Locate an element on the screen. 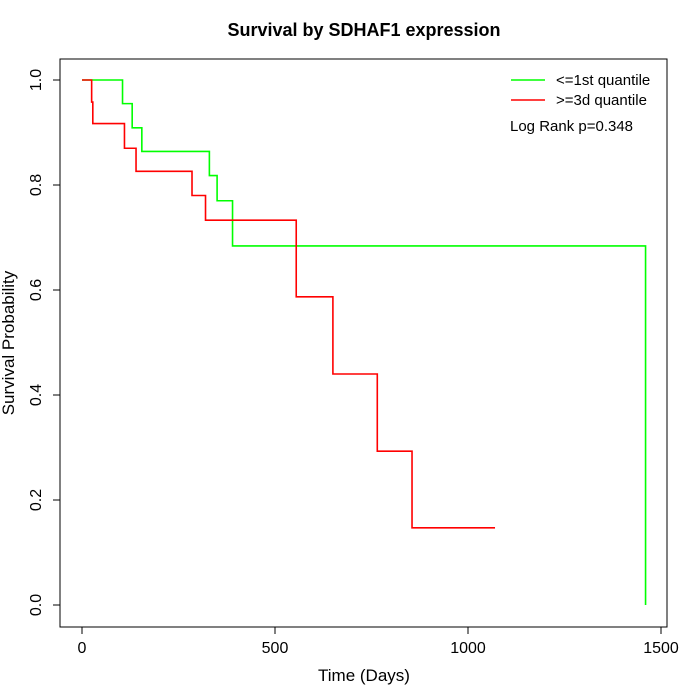 The width and height of the screenshot is (700, 700). x-tick-label: 0 is located at coordinates (82, 648).